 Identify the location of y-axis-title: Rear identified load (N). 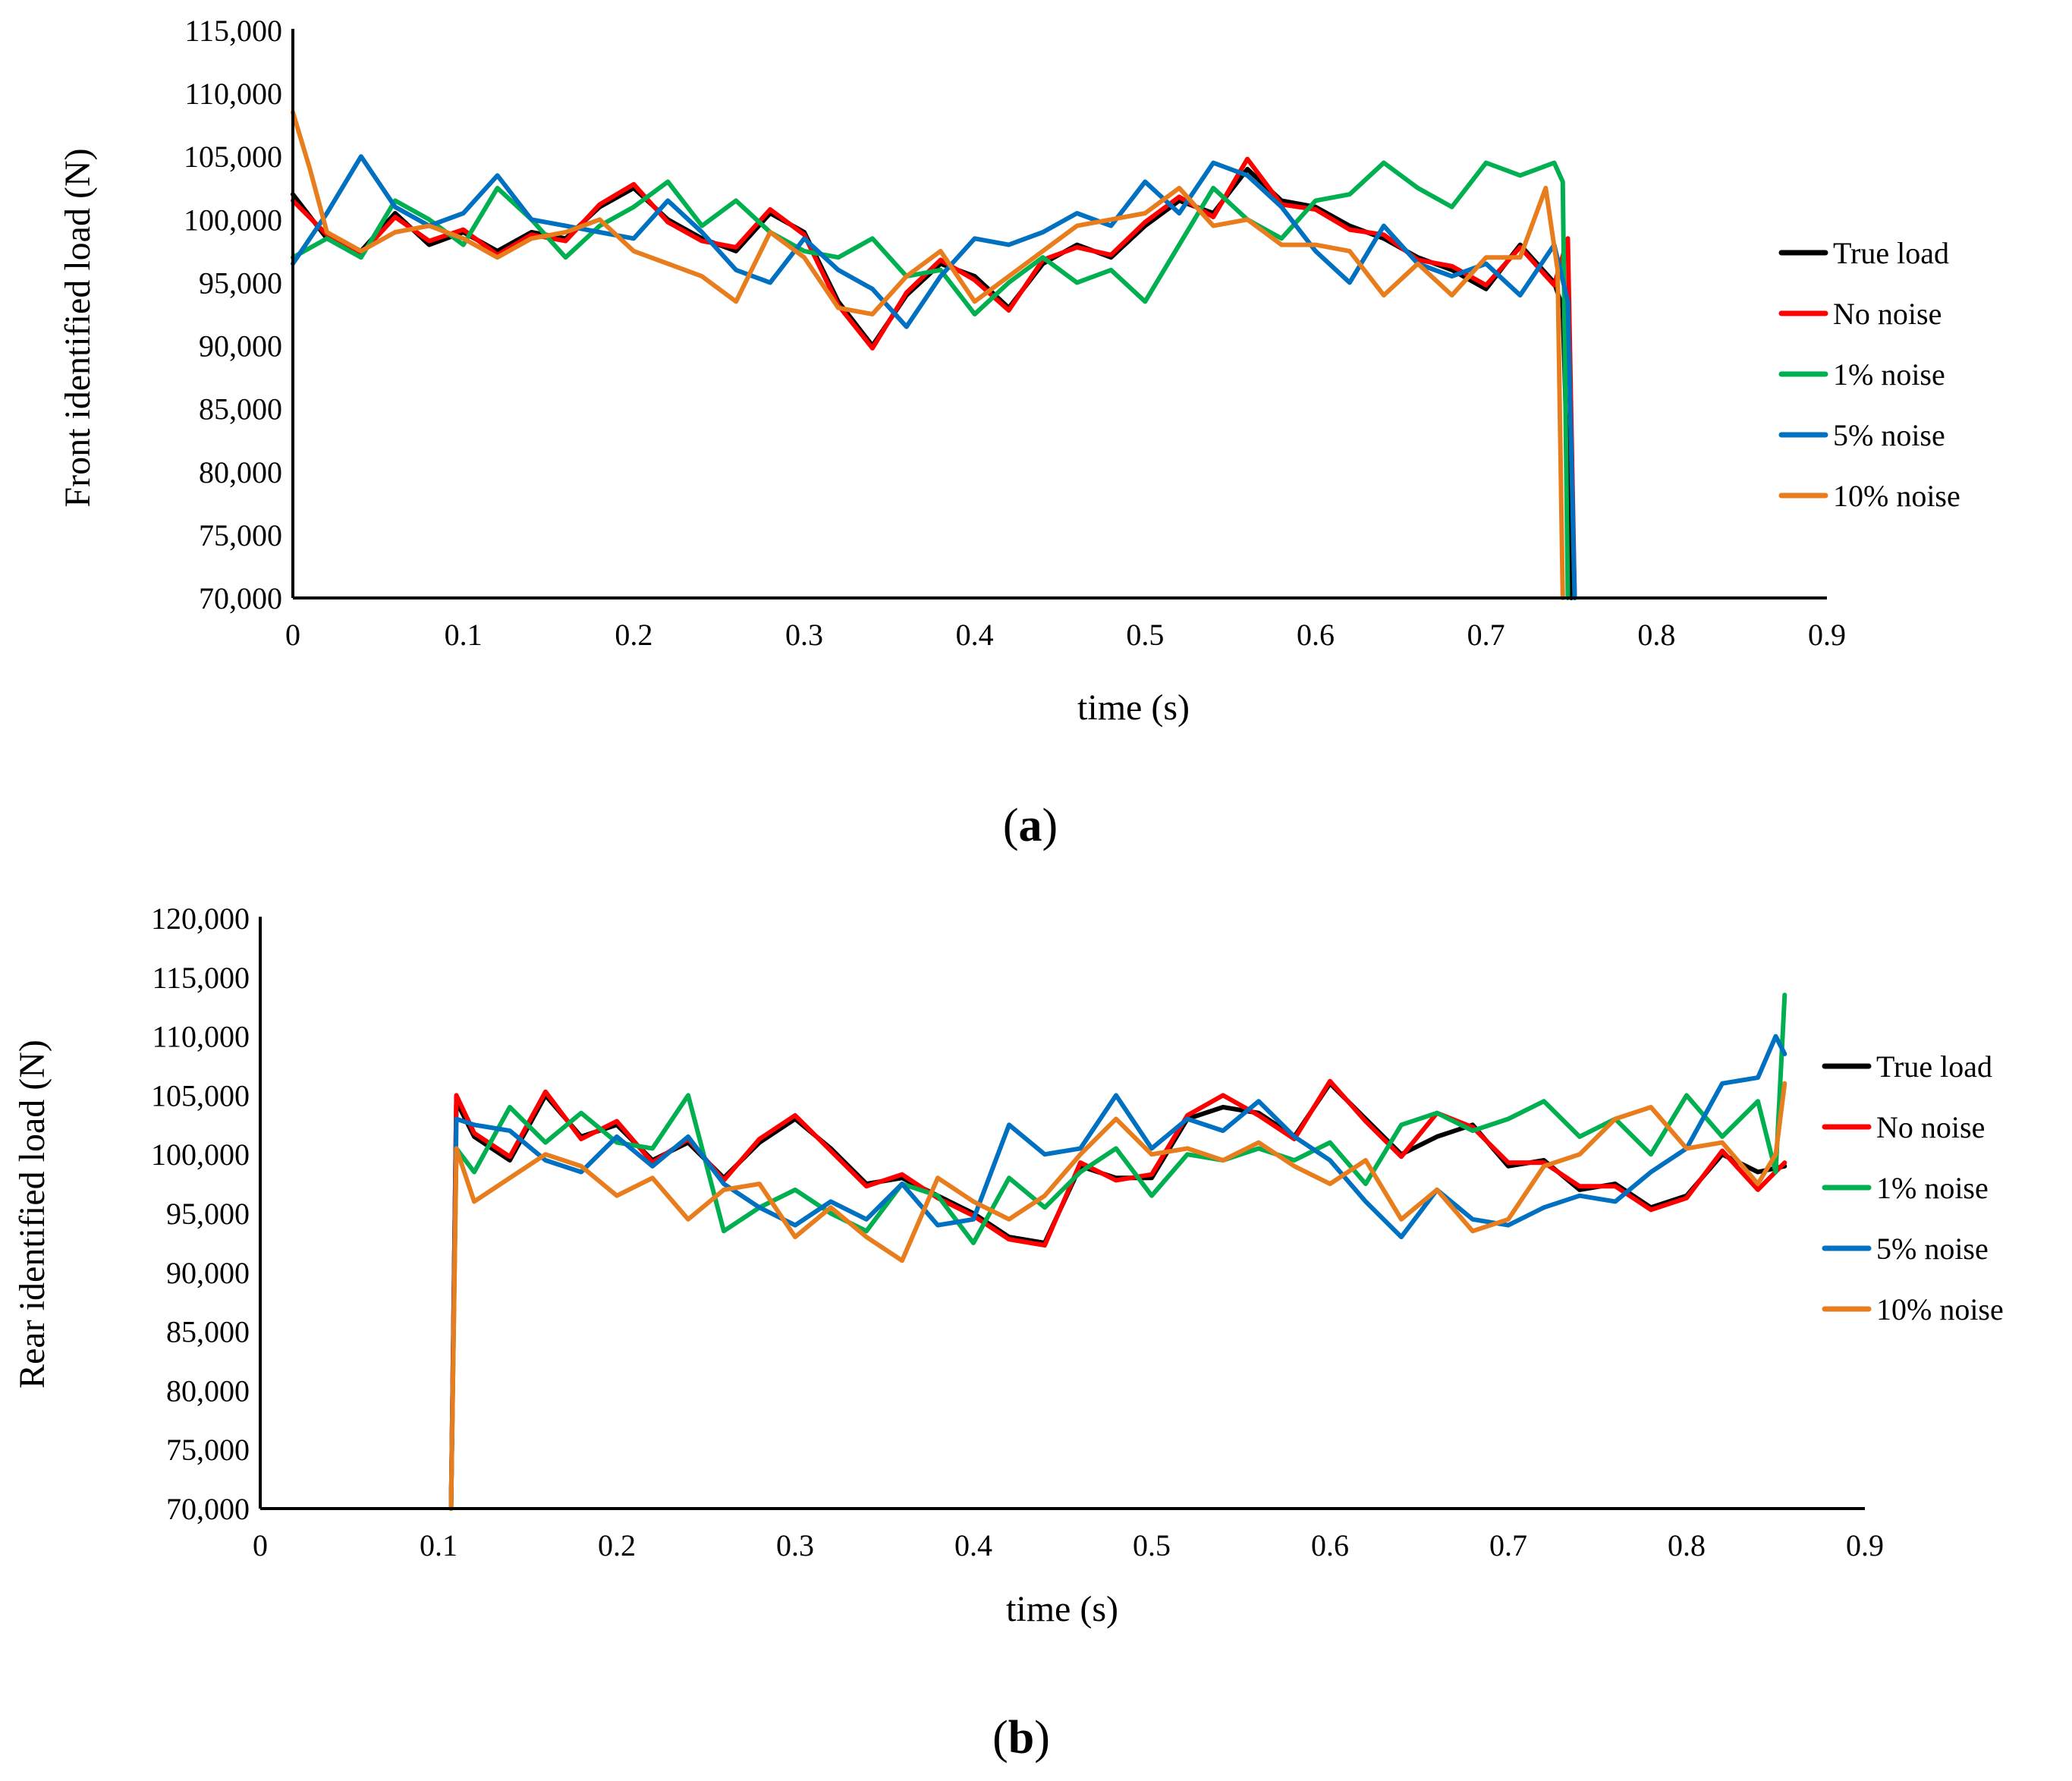
(32, 1214).